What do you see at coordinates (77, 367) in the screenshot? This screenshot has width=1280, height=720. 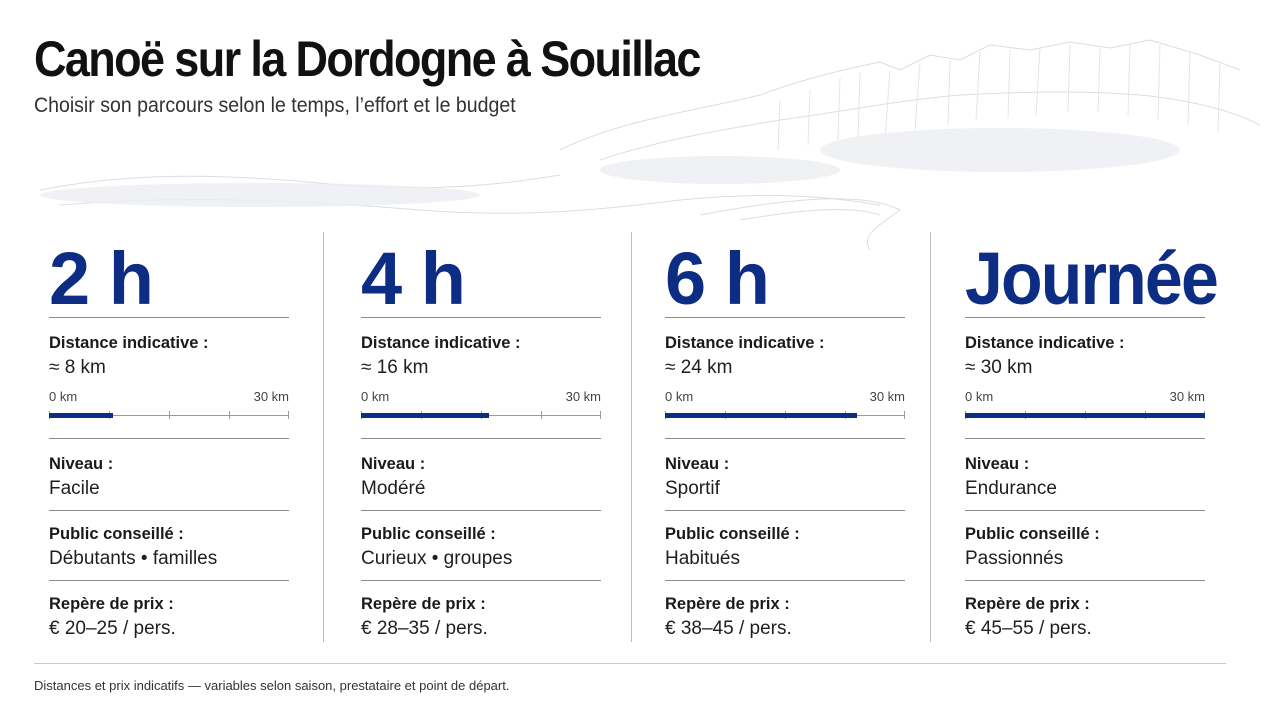 I see `distance-value: ≈ 8 km` at bounding box center [77, 367].